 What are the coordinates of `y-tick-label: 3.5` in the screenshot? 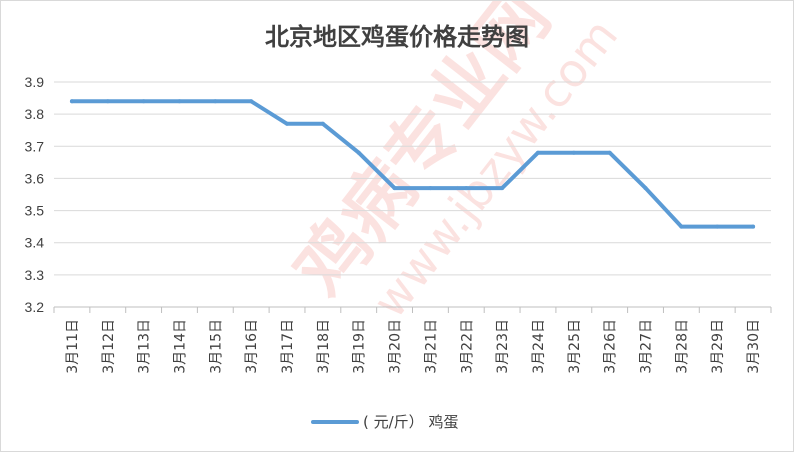 It's located at (35, 211).